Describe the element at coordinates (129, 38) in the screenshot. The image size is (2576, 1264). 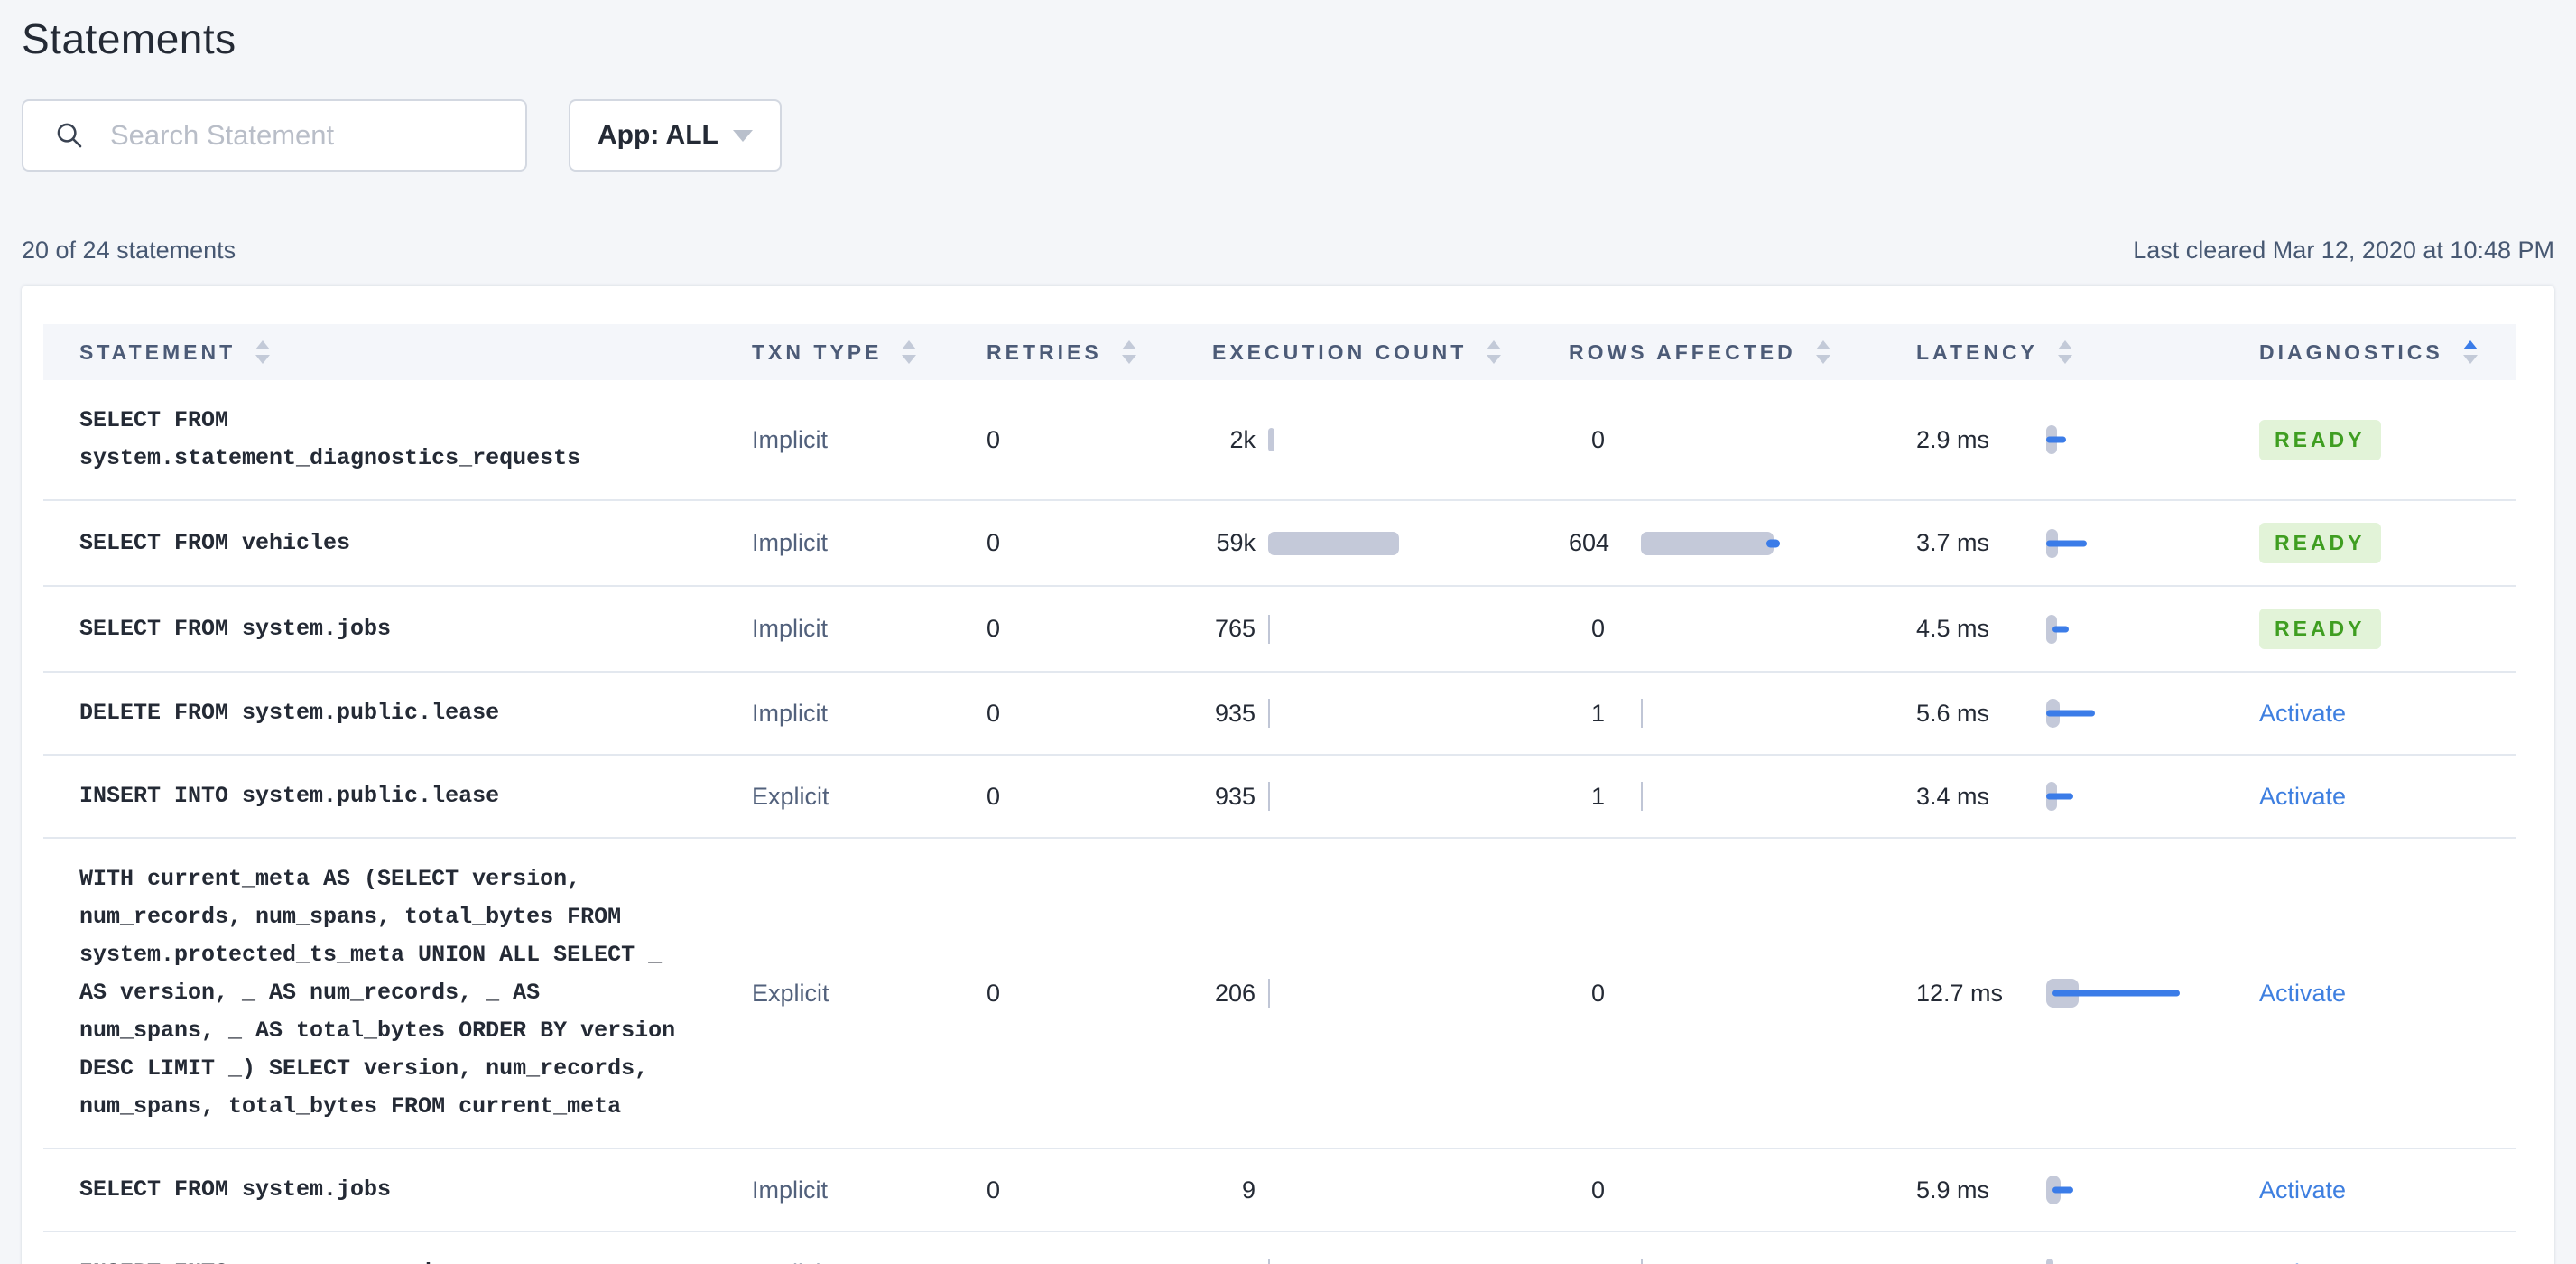
I see `page-title: Statements` at that location.